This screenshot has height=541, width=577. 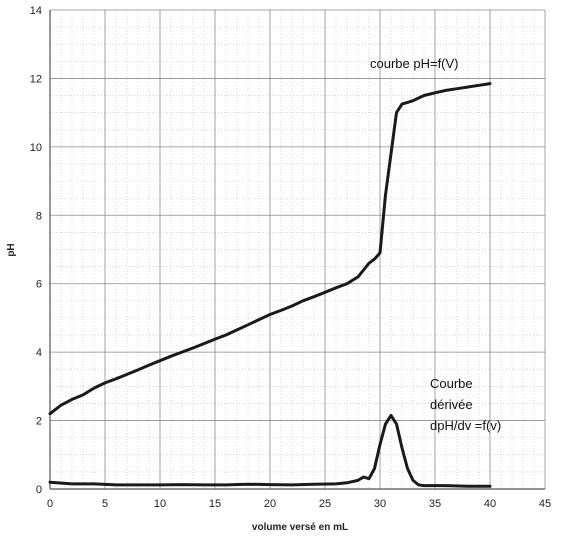 What do you see at coordinates (451, 404) in the screenshot?
I see `annotation-derivative-line-2: dérivée` at bounding box center [451, 404].